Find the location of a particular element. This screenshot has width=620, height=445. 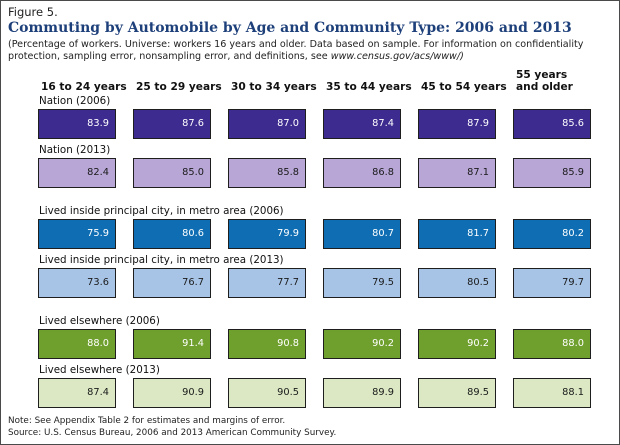

value-cell: 79.7 is located at coordinates (552, 283).